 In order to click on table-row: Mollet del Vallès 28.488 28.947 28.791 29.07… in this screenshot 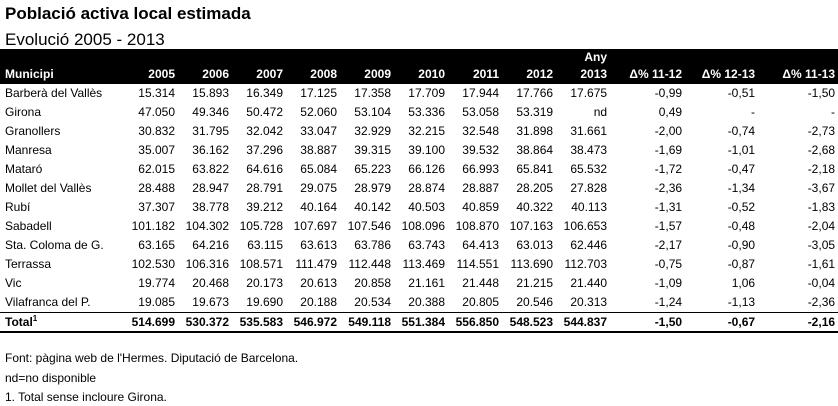, I will do `click(419, 188)`.